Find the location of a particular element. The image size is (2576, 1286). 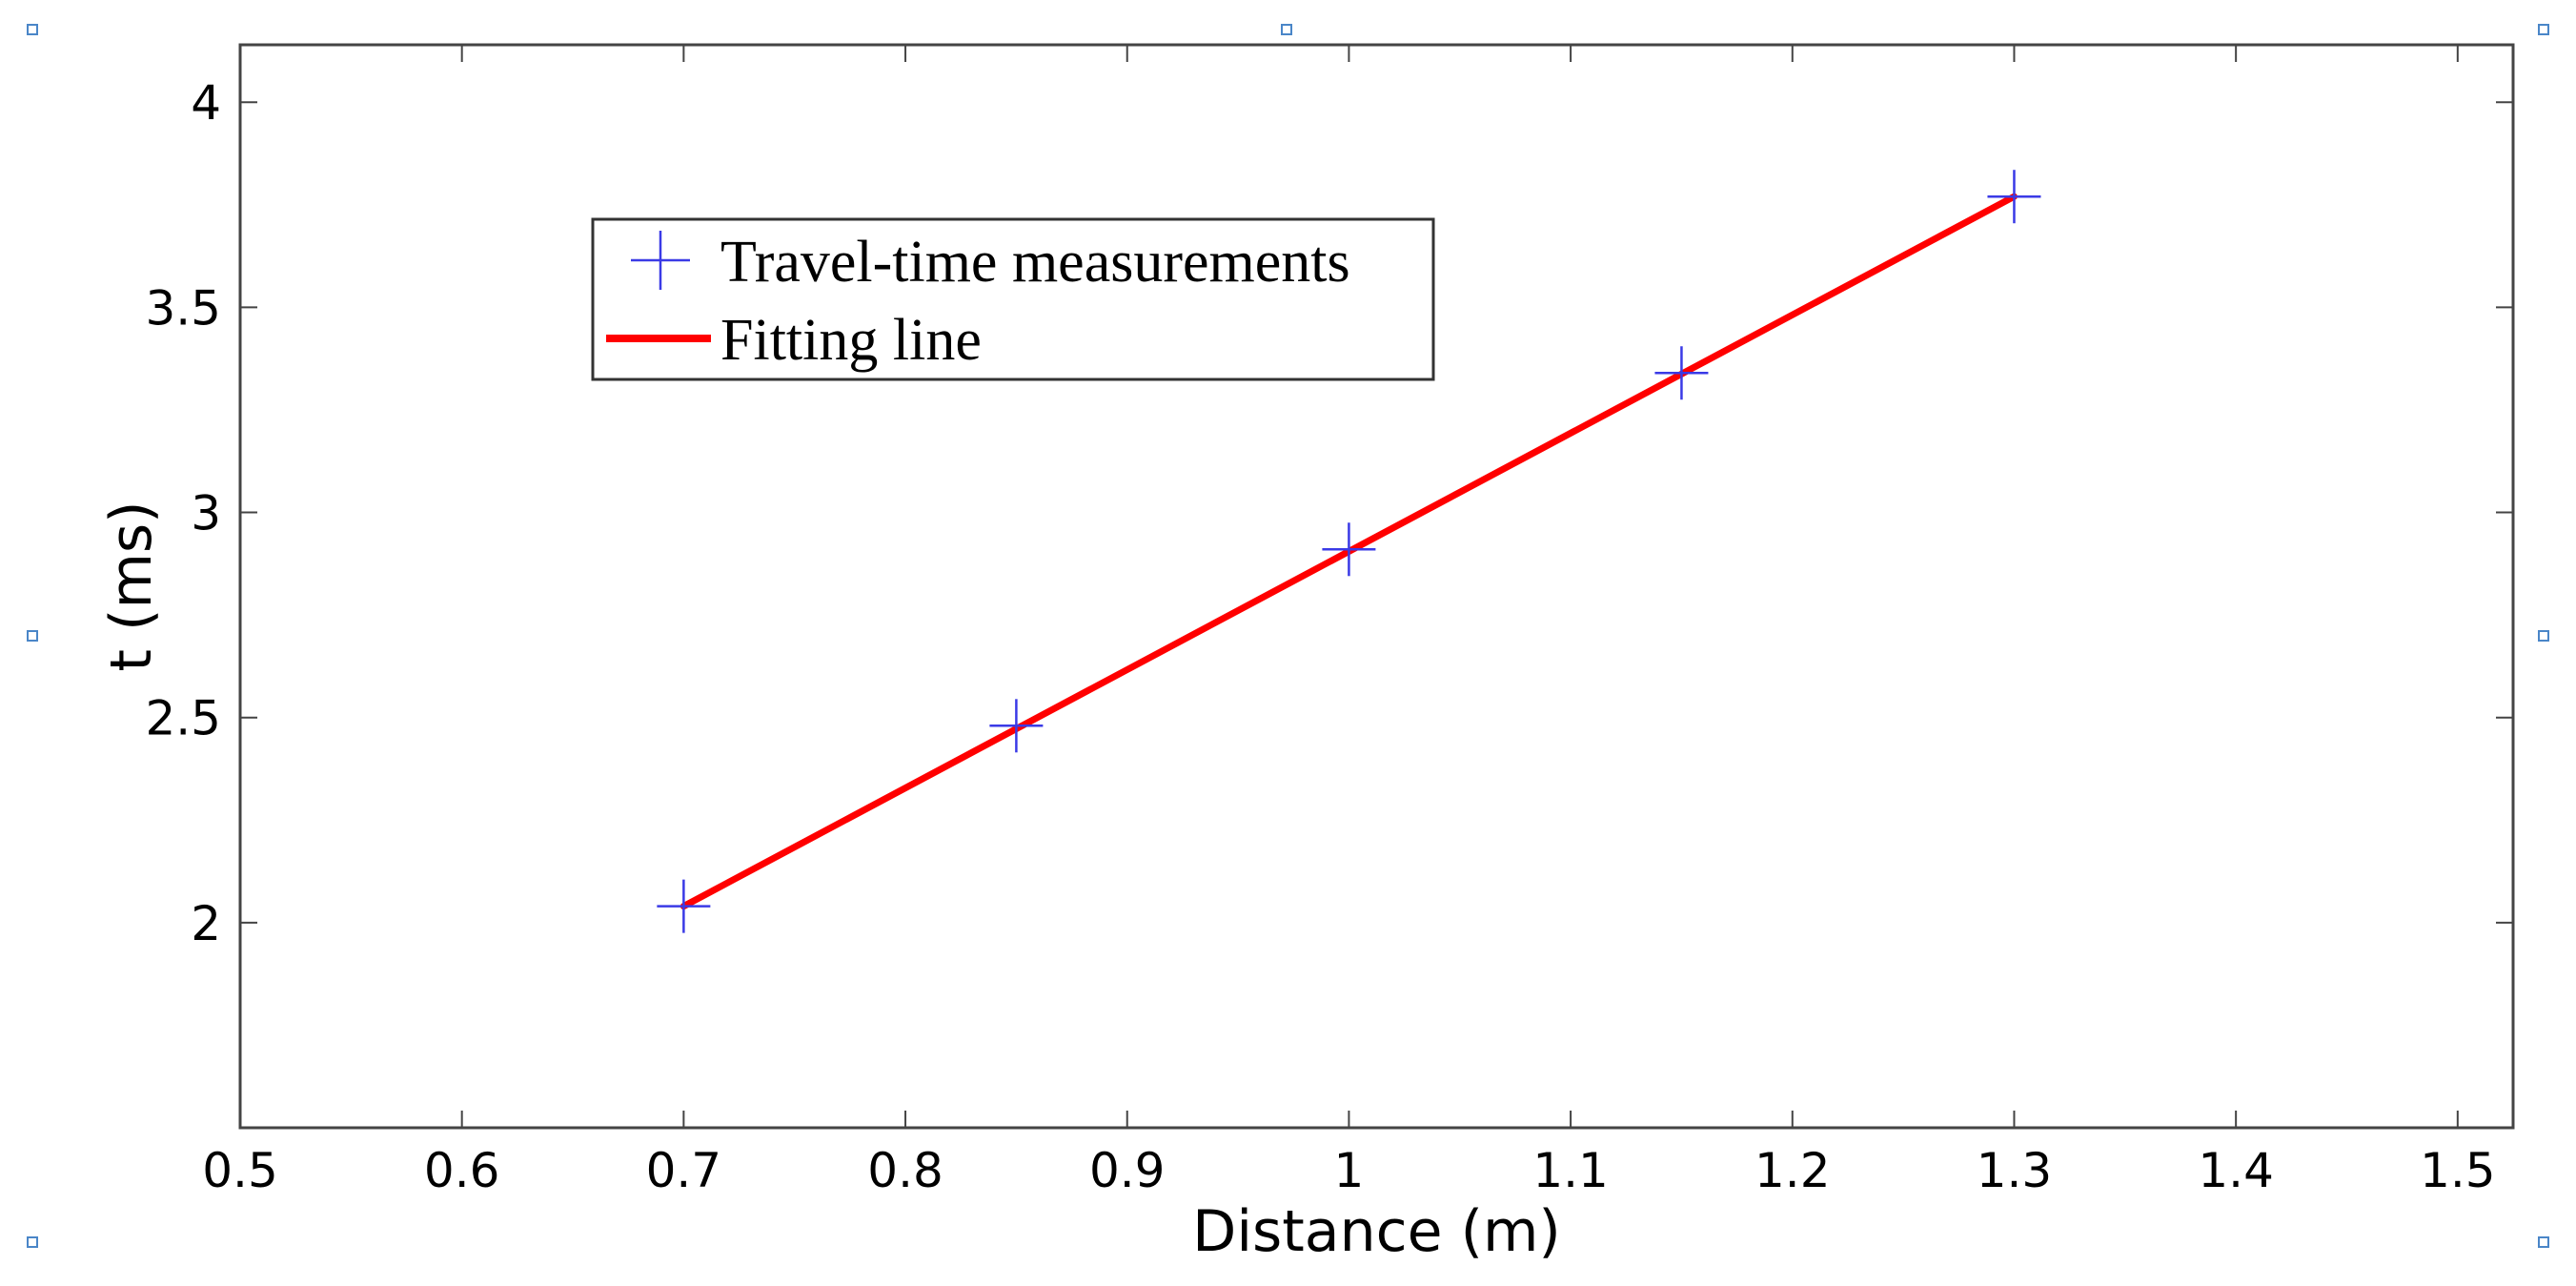

selection-handle-bottom-left is located at coordinates (32, 1242).